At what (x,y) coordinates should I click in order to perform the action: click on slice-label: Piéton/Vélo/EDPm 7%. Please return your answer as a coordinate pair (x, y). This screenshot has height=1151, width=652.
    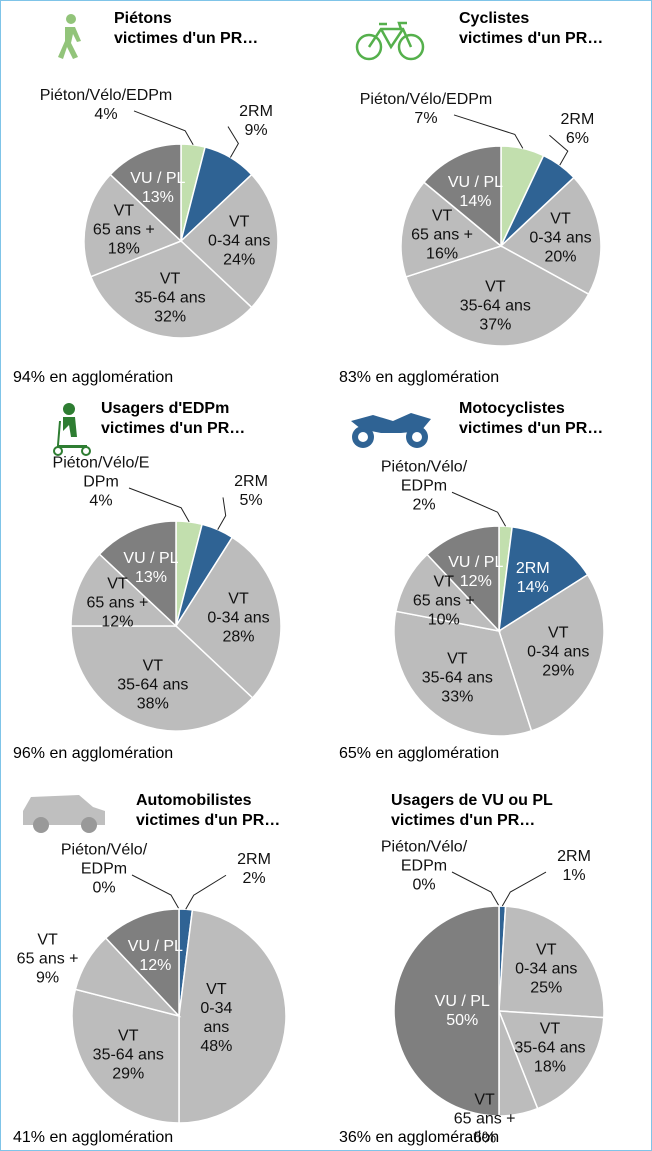
    Looking at the image, I should click on (426, 109).